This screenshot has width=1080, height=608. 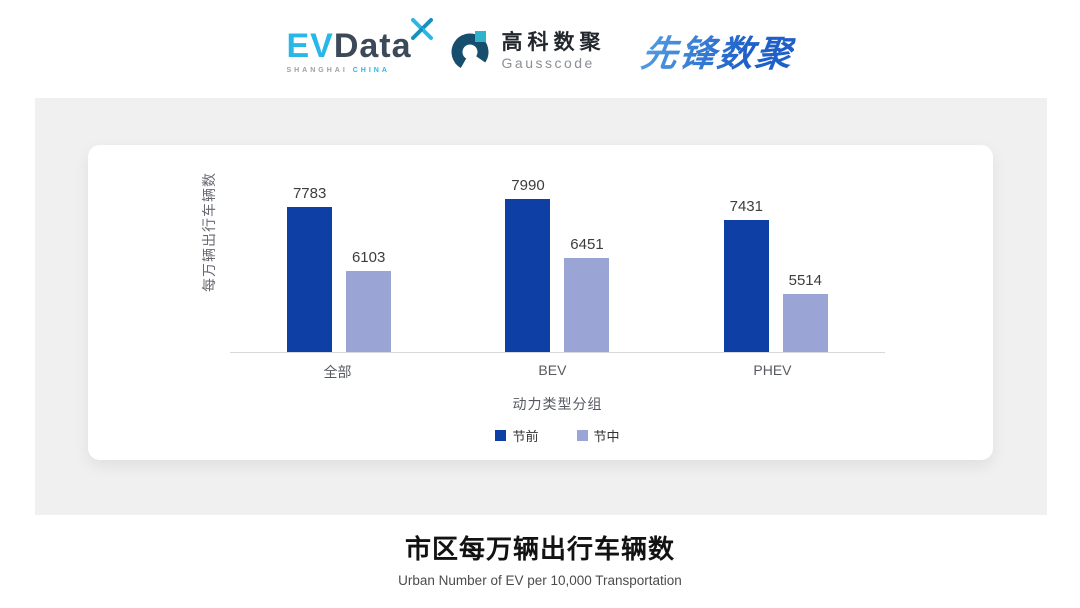 I want to click on legend-item: 节中, so click(x=598, y=435).